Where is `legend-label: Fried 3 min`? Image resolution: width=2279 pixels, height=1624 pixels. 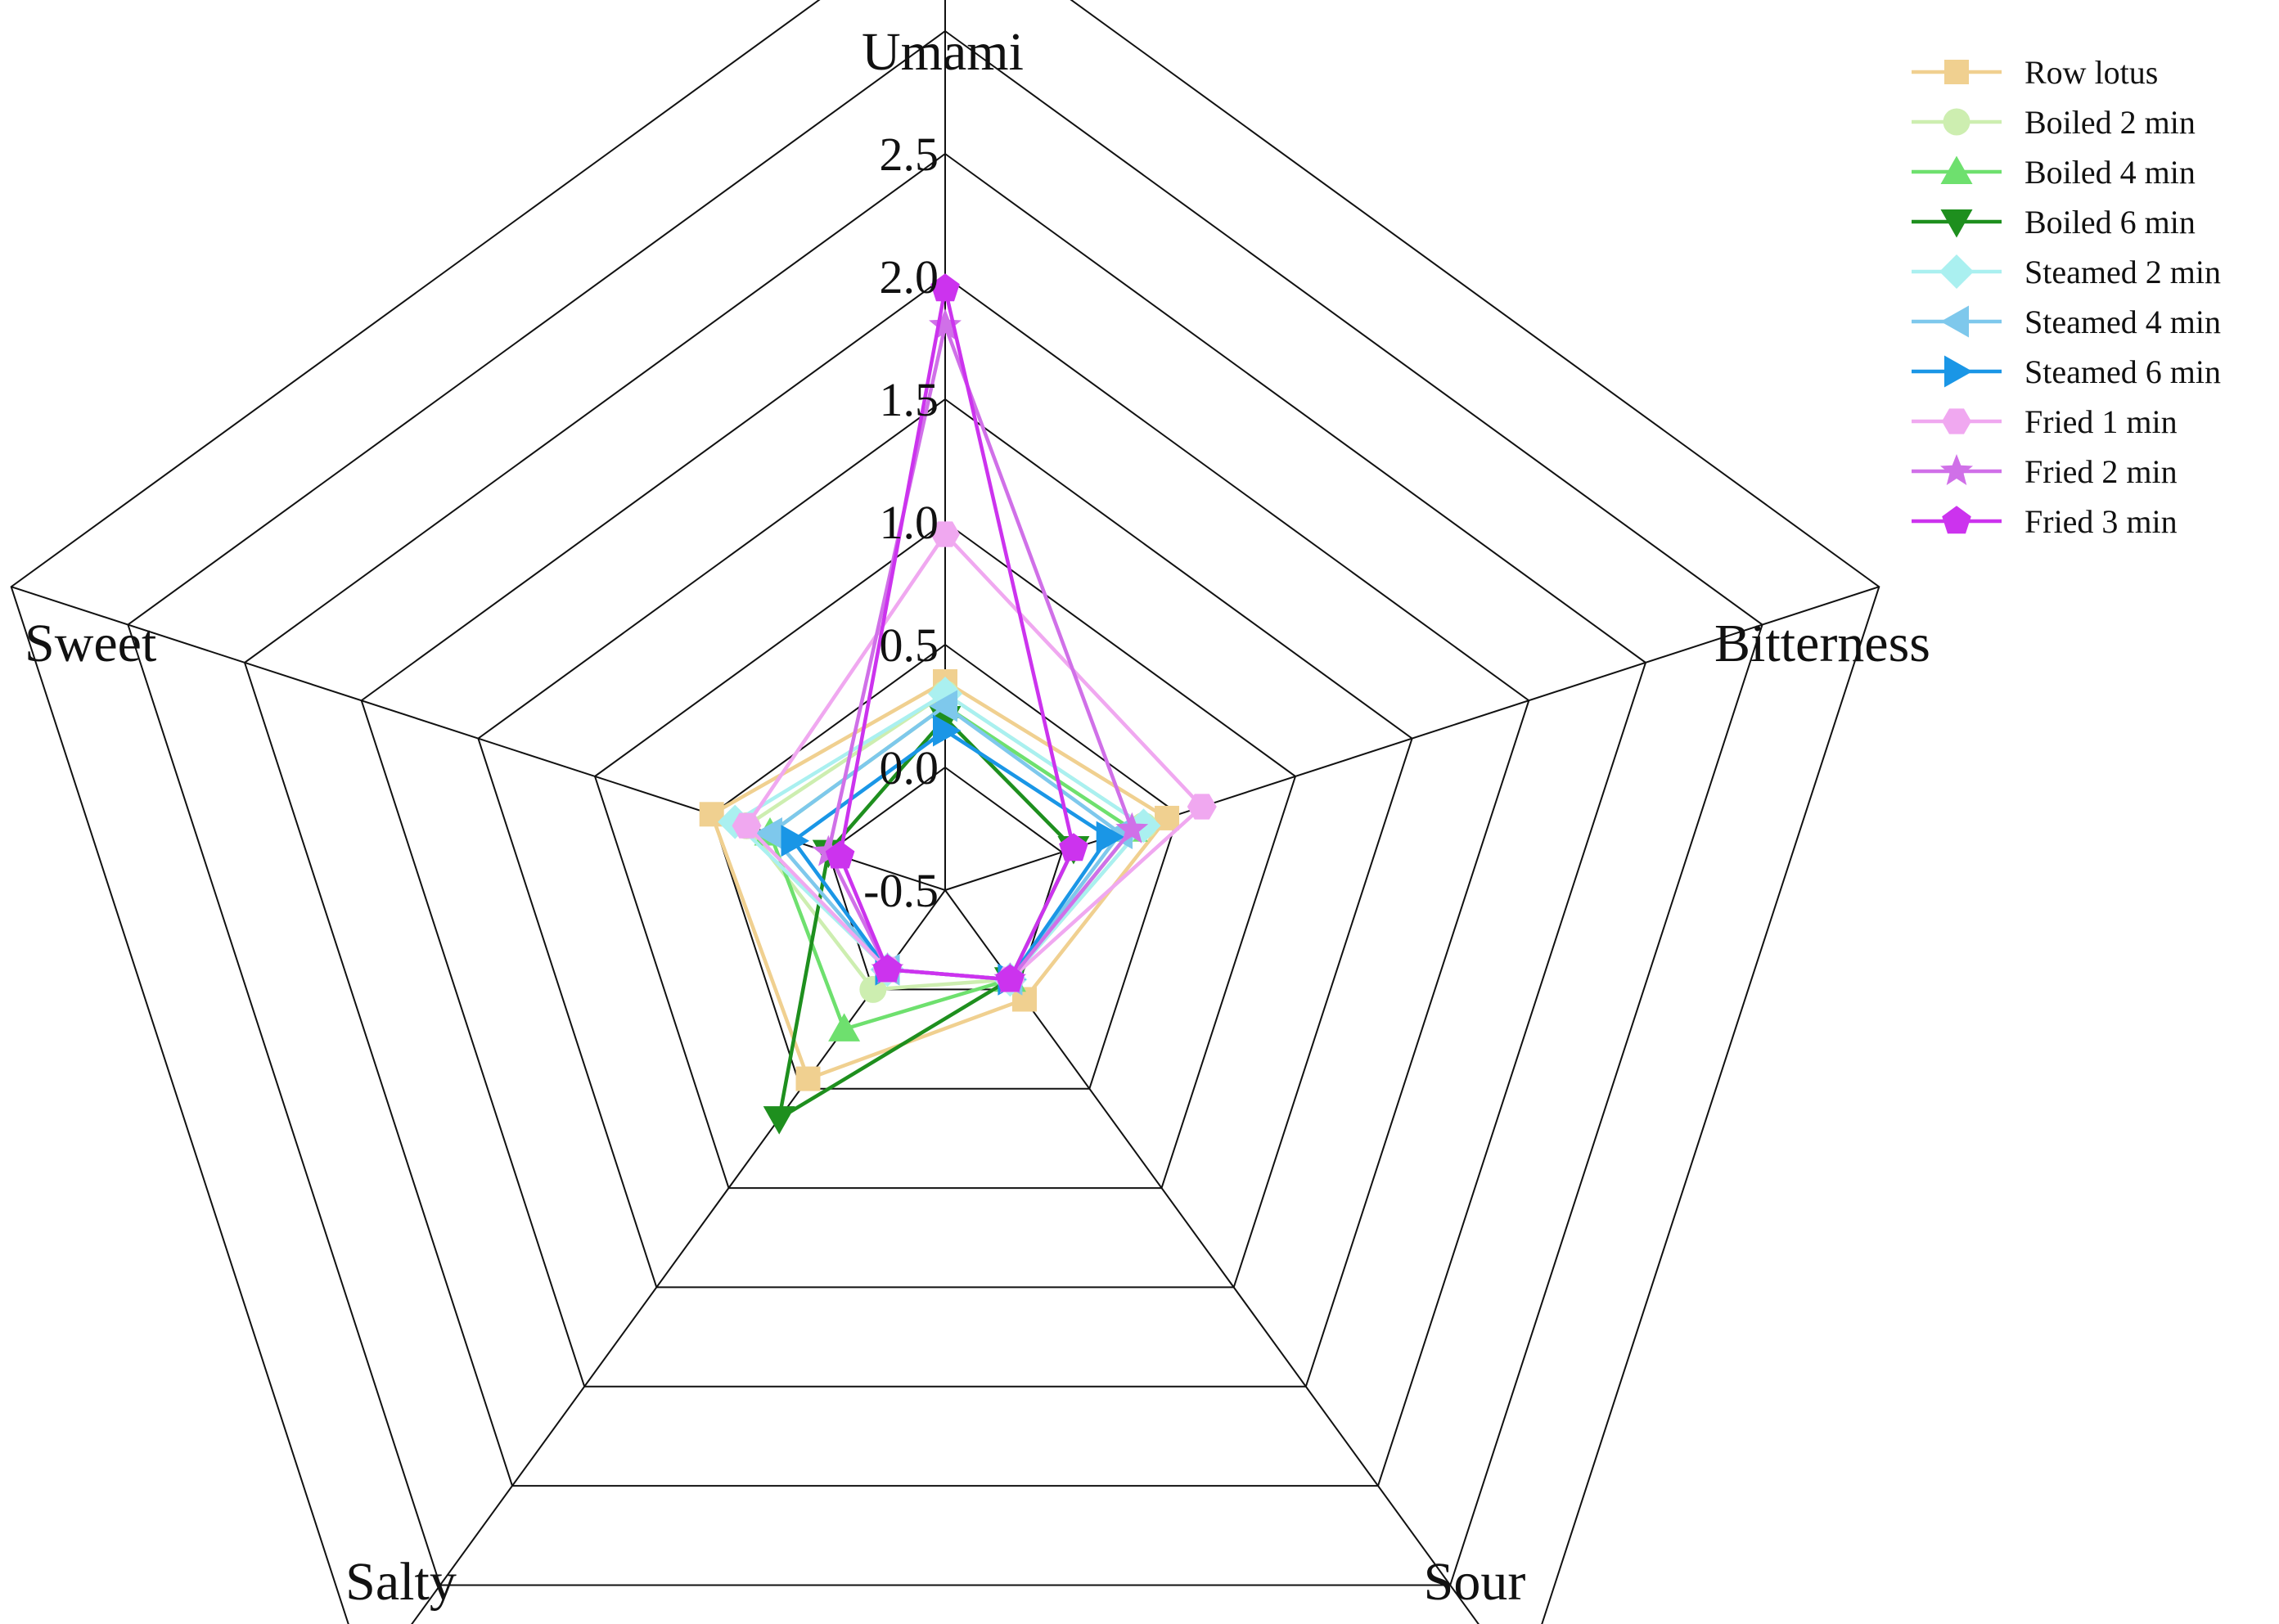 legend-label: Fried 3 min is located at coordinates (2101, 522).